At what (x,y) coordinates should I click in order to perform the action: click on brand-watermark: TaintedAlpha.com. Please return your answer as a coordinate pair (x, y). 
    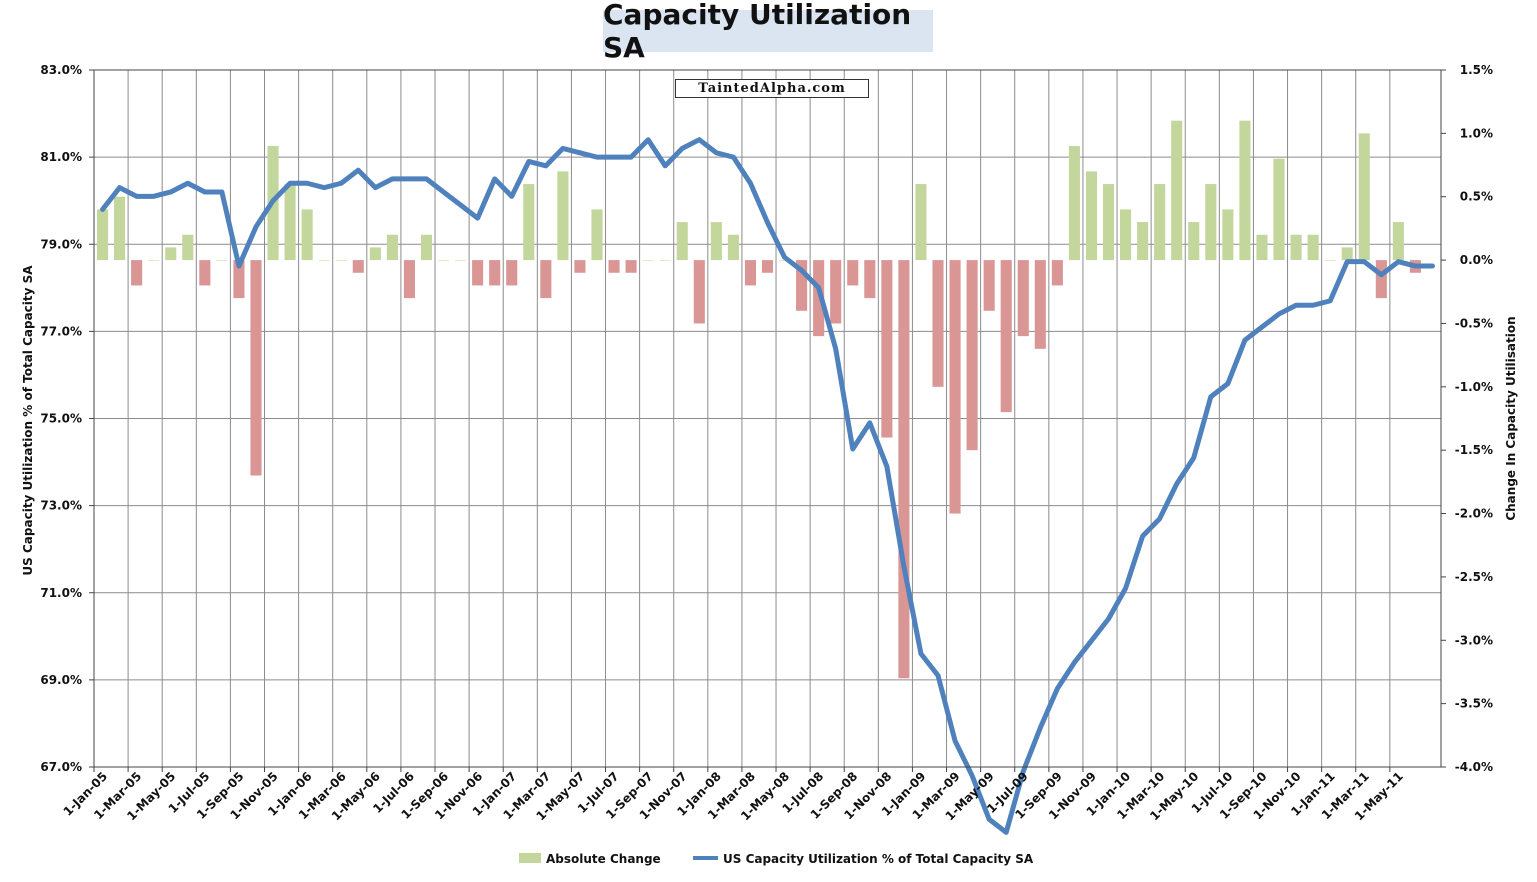
    Looking at the image, I should click on (772, 88).